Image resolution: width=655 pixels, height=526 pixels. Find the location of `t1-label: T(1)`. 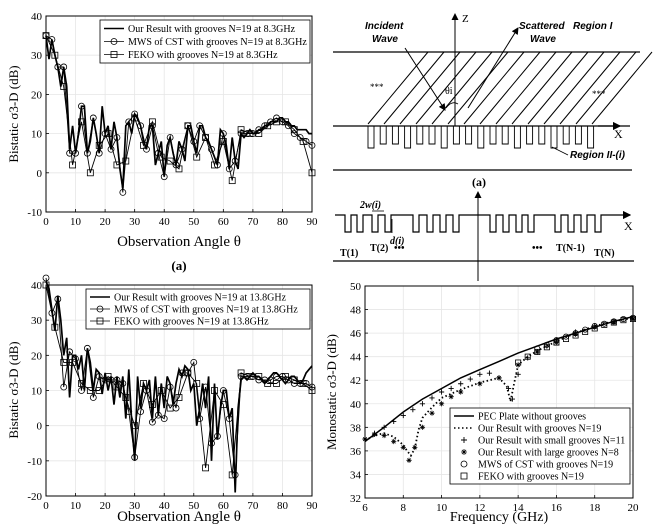

t1-label: T(1) is located at coordinates (349, 253).